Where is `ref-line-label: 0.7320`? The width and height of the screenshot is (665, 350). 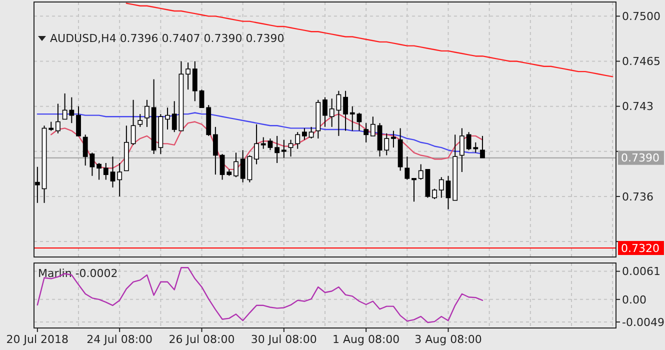
ref-line-label: 0.7320 is located at coordinates (640, 248).